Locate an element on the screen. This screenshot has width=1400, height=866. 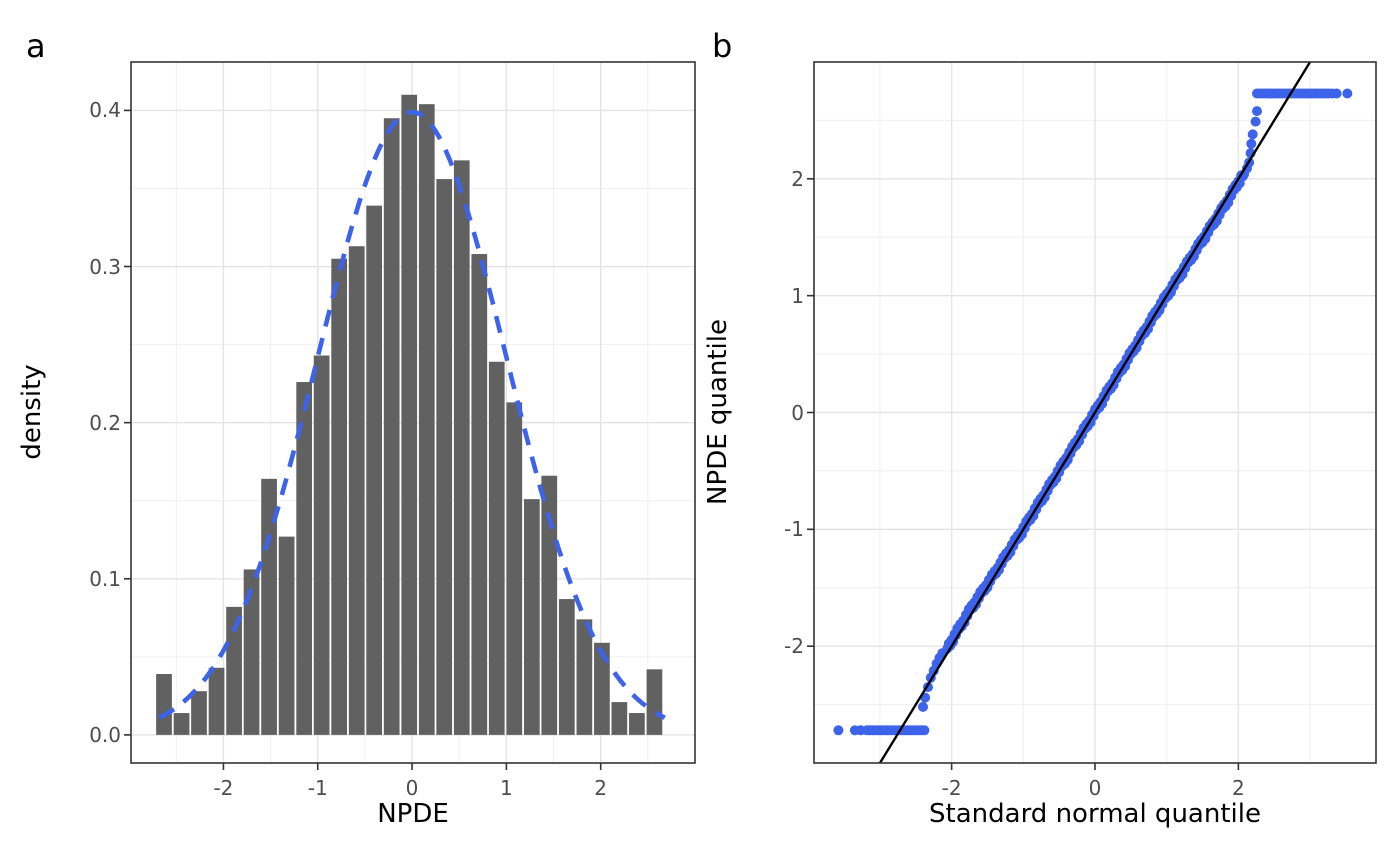
panel-b-x-tick-label: 2 is located at coordinates (1238, 788).